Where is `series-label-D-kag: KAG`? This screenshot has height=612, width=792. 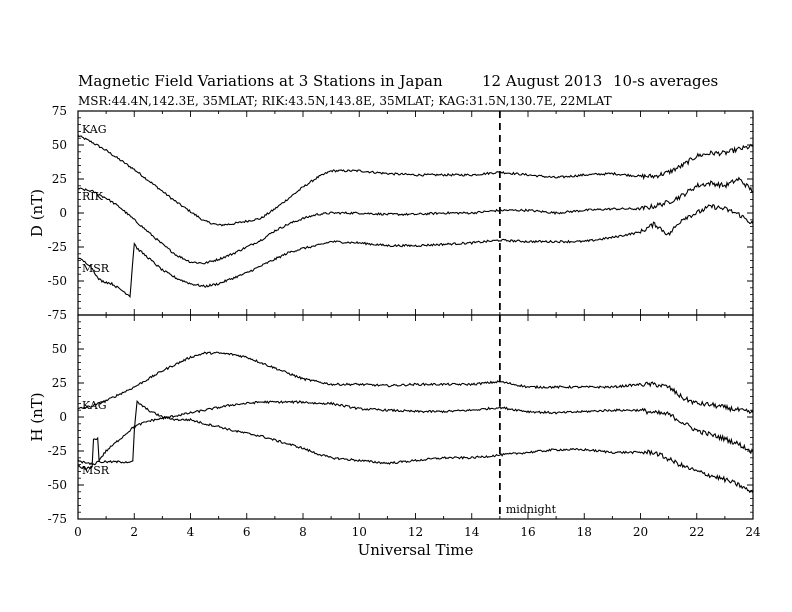
series-label-D-kag: KAG is located at coordinates (94, 129).